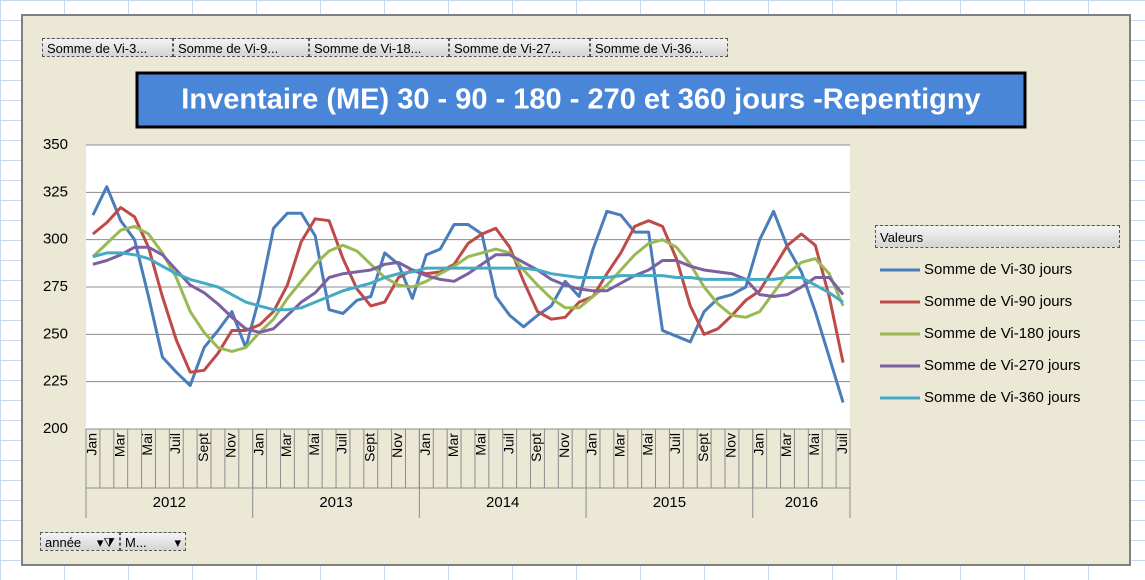 The width and height of the screenshot is (1145, 580). I want to click on filter-icon: ▾⧩, so click(105, 542).